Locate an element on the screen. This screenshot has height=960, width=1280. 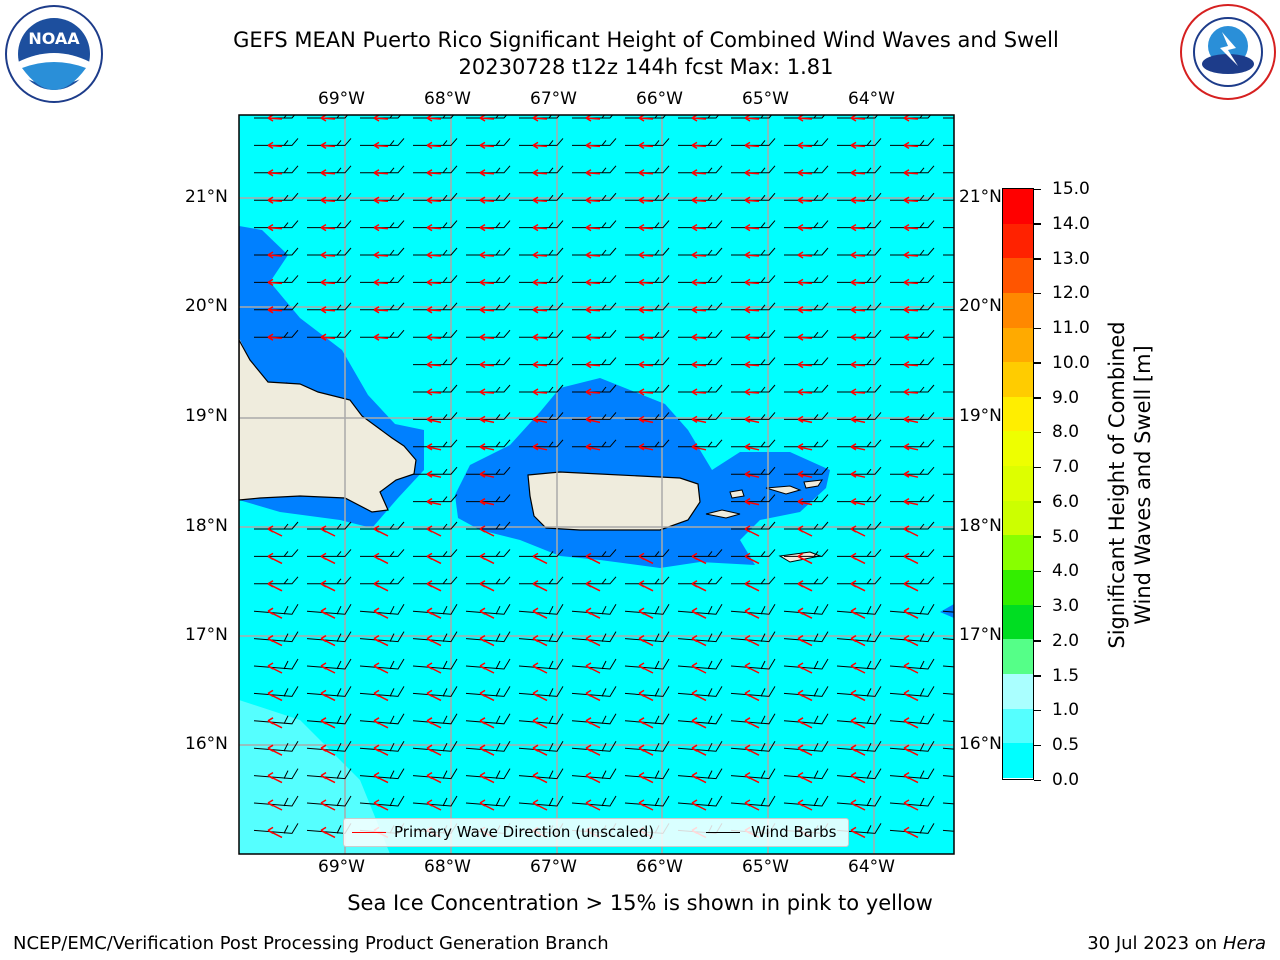
culebra-land is located at coordinates (737, 494).